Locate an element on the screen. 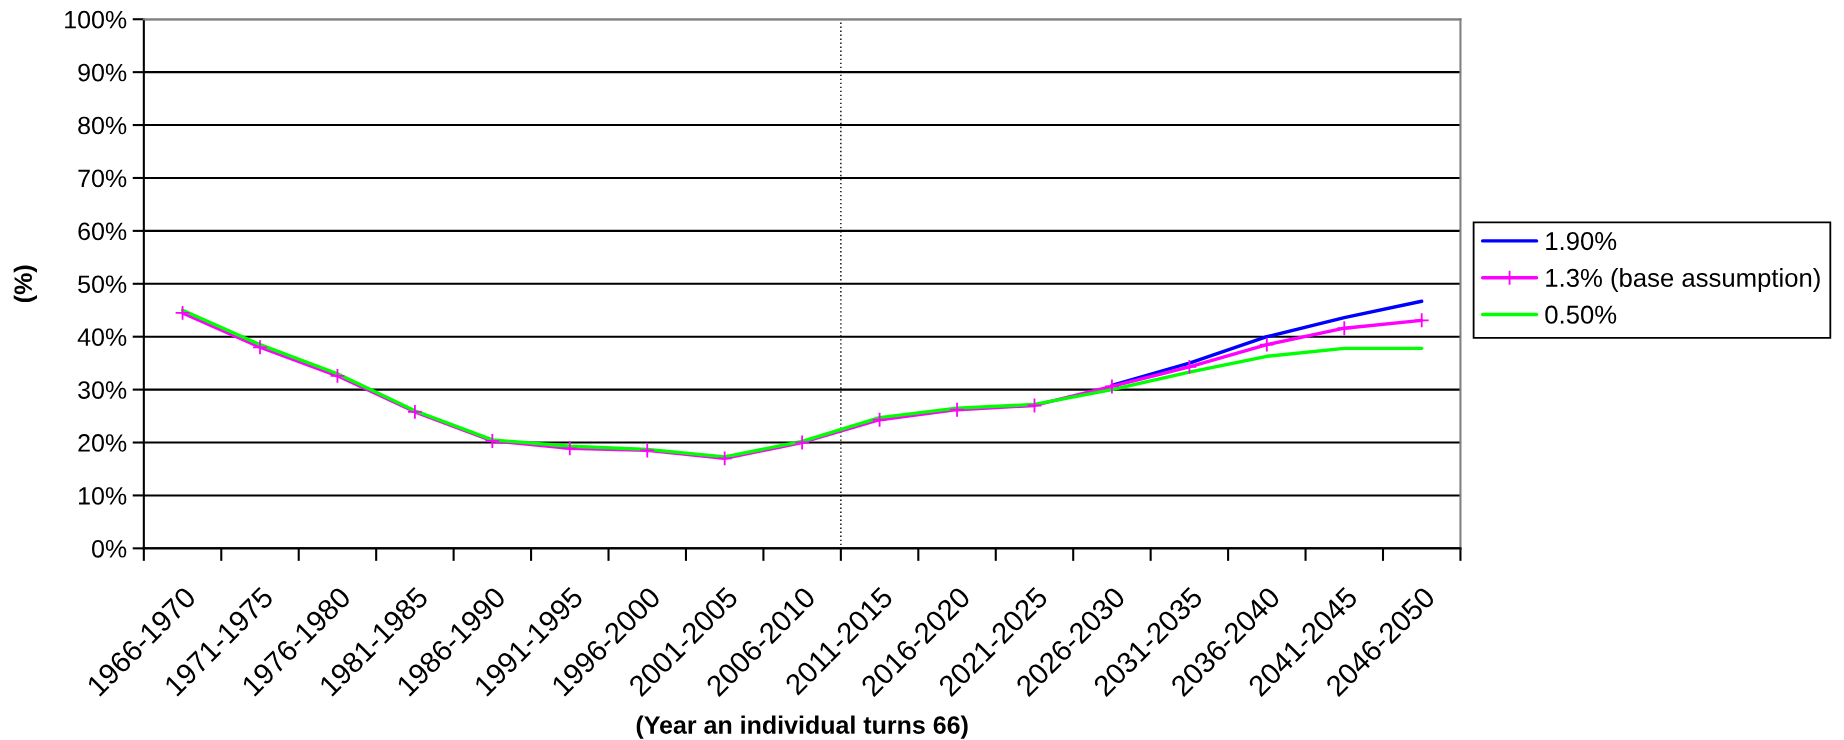 This screenshot has height=740, width=1844. y-tick-label: 50% is located at coordinates (102, 284).